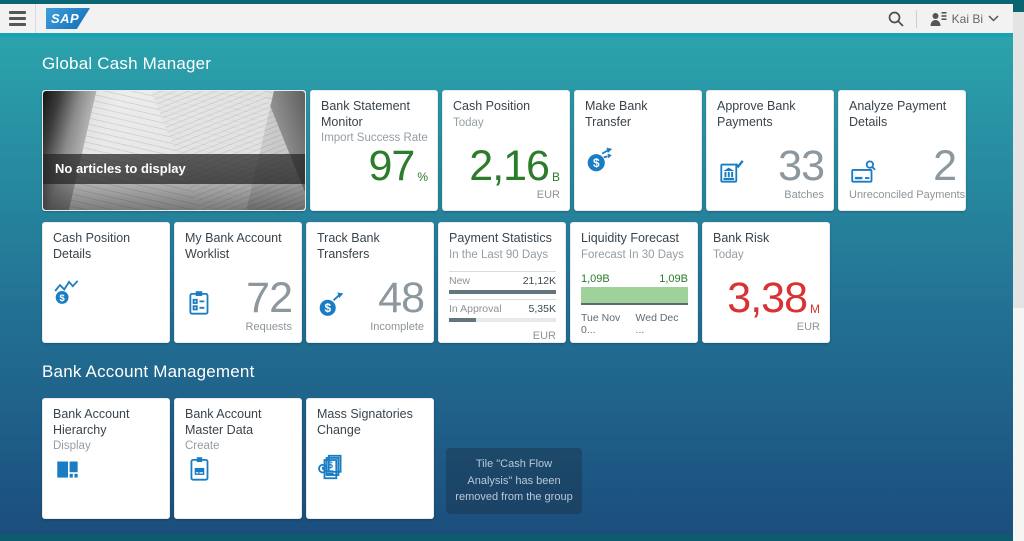 The image size is (1024, 541). What do you see at coordinates (863, 171) in the screenshot?
I see `analyze-payment-icon` at bounding box center [863, 171].